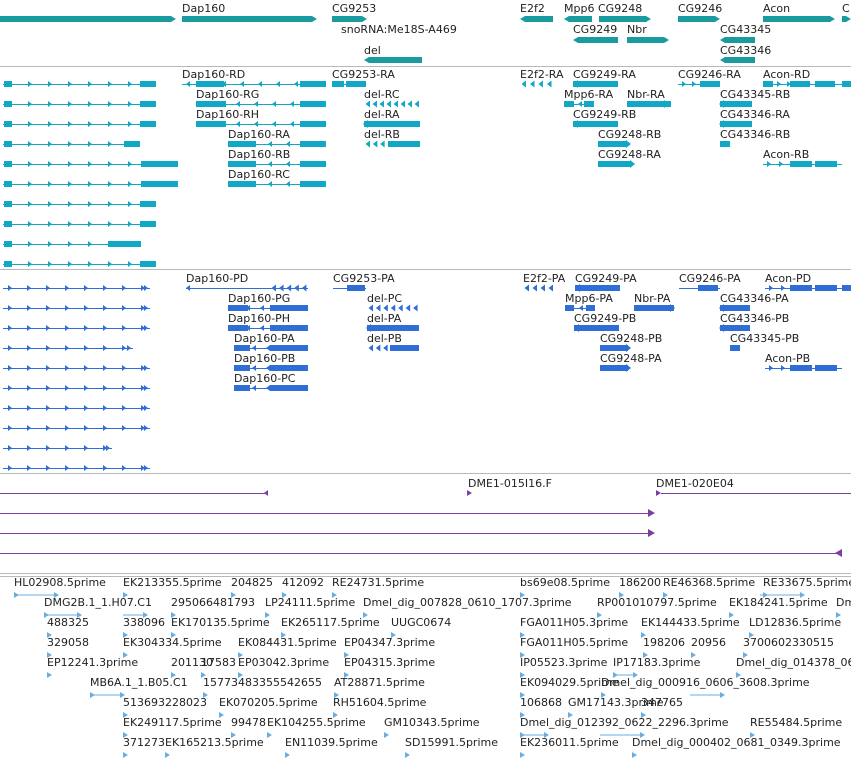 The width and height of the screenshot is (851, 762). Describe the element at coordinates (316, 722) in the screenshot. I see `est-label: EK104255.5prime` at that location.